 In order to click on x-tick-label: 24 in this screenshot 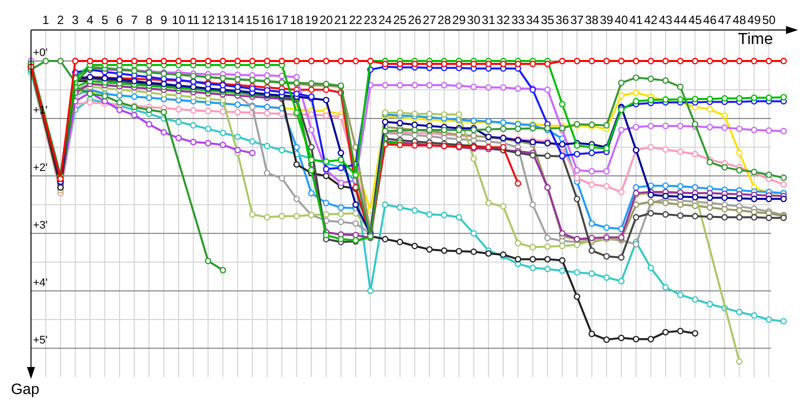, I will do `click(385, 20)`.